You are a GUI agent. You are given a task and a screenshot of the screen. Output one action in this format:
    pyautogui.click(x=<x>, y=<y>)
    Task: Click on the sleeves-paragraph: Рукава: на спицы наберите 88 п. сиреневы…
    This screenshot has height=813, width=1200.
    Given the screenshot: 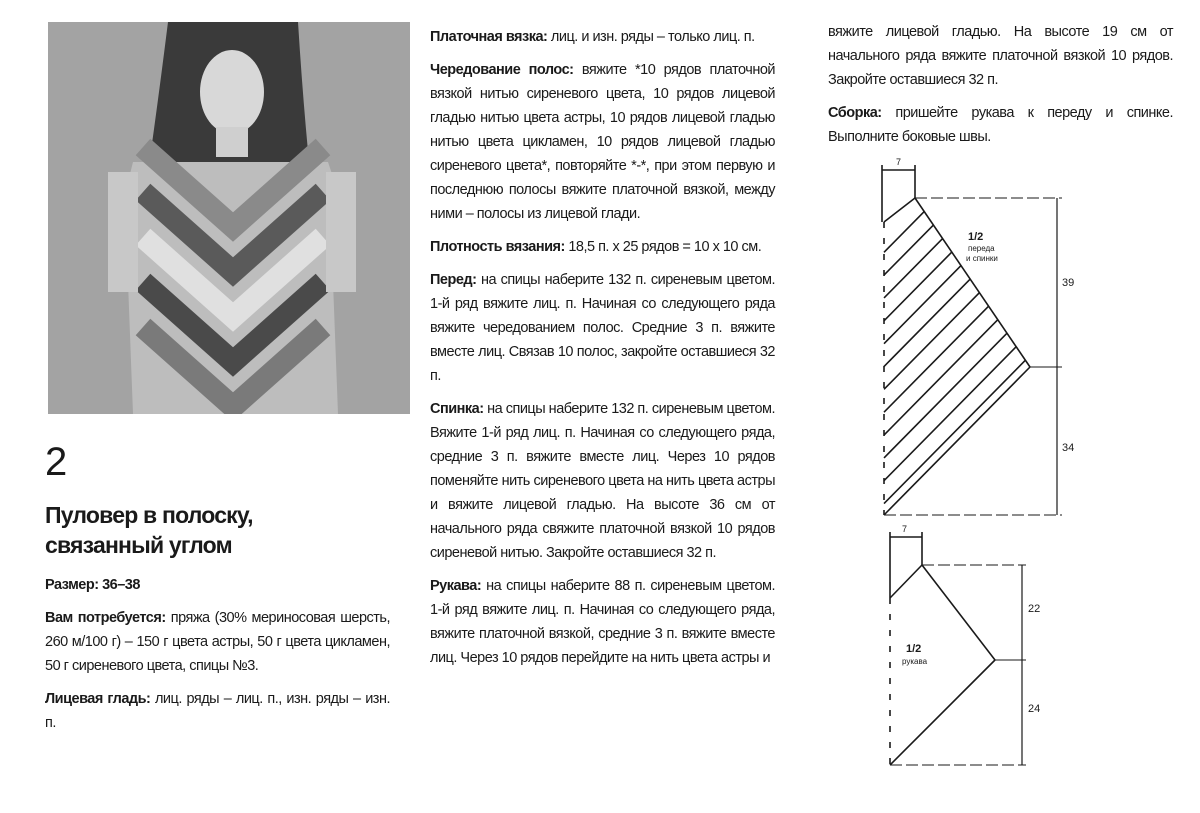 What is the action you would take?
    pyautogui.click(x=603, y=622)
    